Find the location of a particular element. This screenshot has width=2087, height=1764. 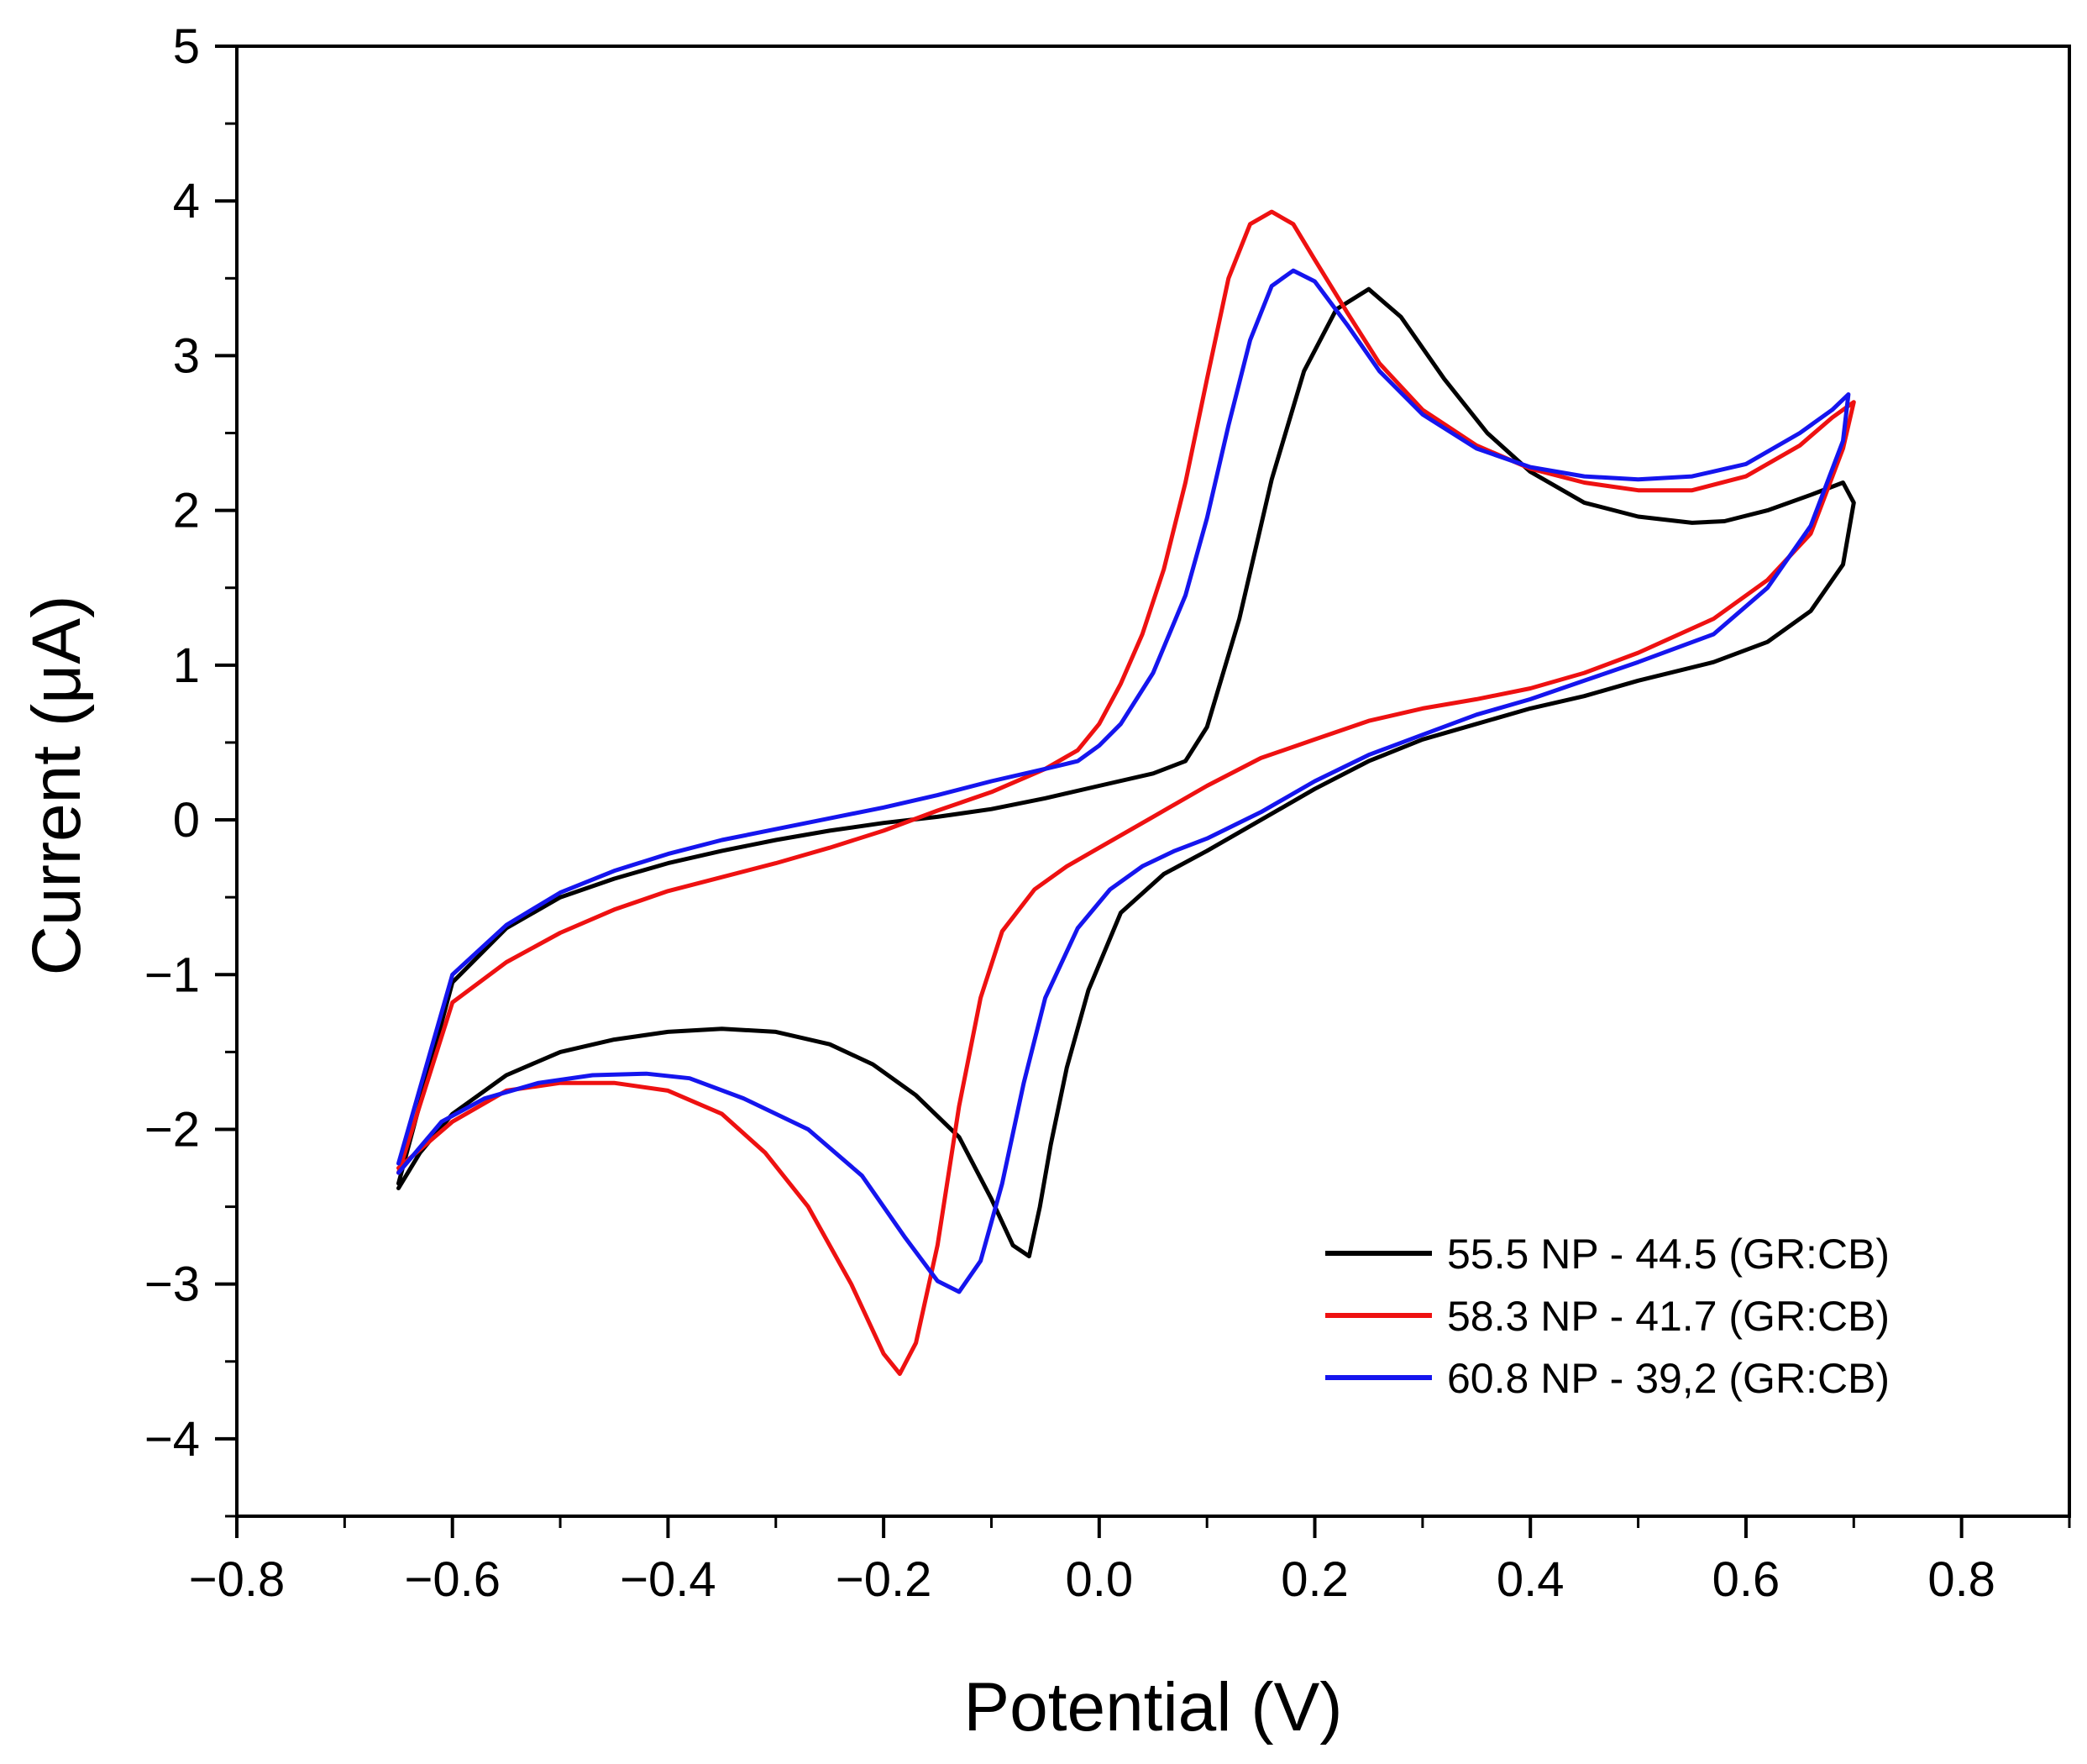

y-axis-ticks is located at coordinates (226, 781).